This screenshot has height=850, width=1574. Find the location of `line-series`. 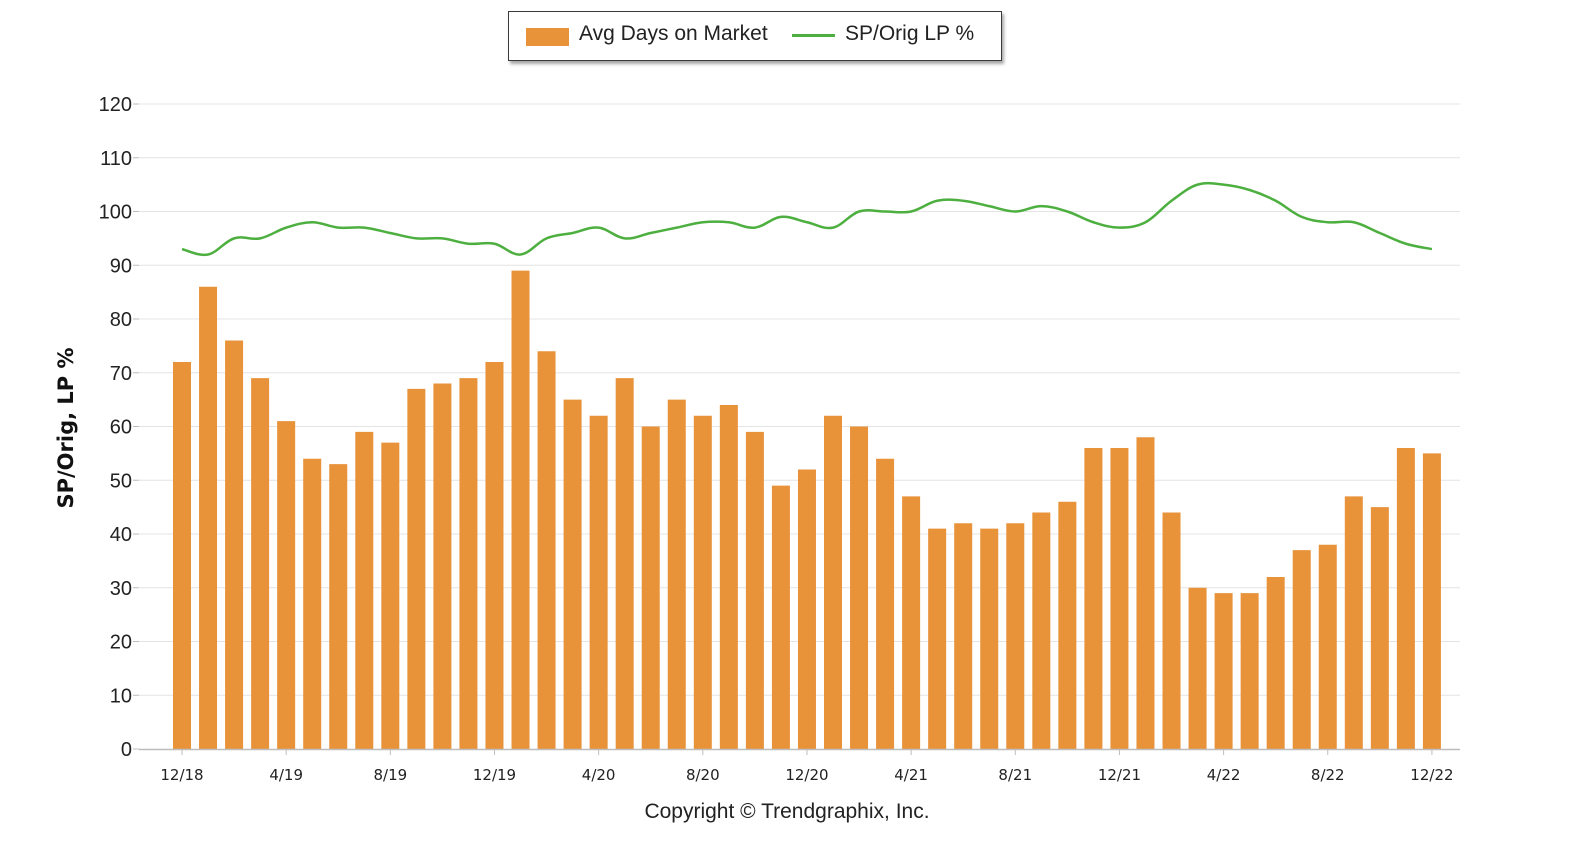

line-series is located at coordinates (807, 219).